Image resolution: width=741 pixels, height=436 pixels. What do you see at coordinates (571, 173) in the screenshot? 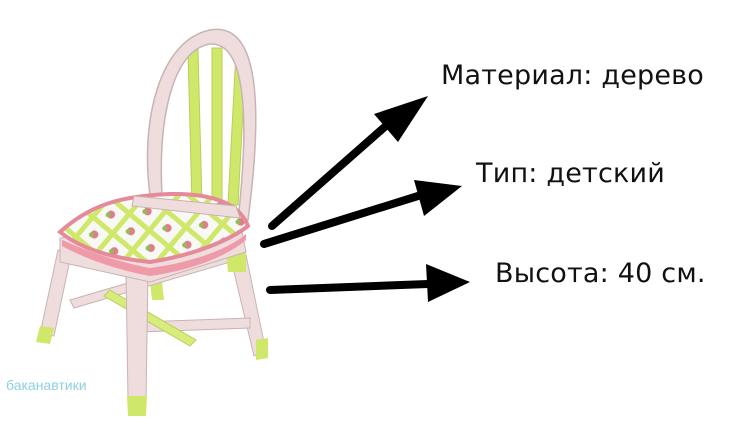
I see `type-label: Тип: детский` at bounding box center [571, 173].